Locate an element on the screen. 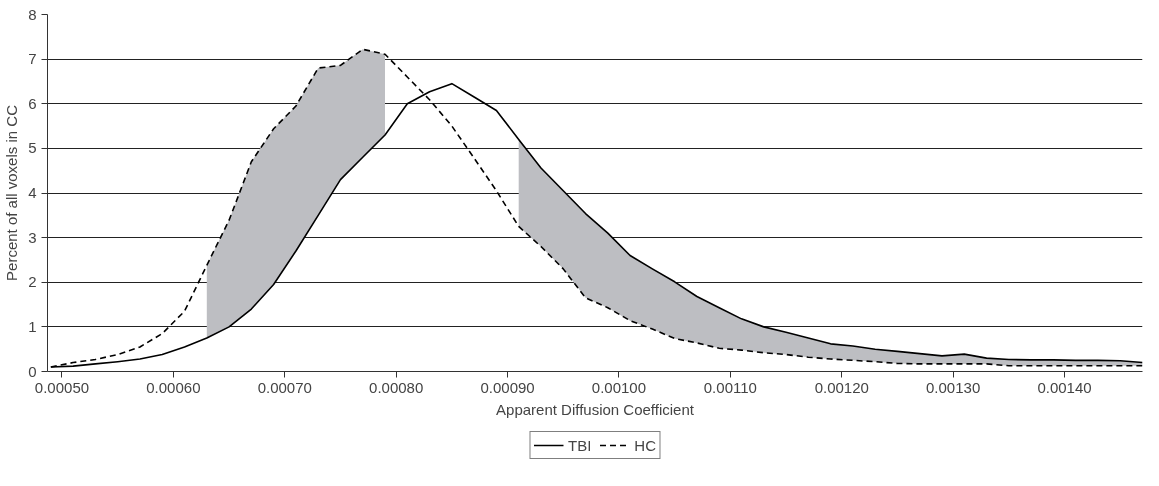  x-tick-label: 0.00060 is located at coordinates (173, 387).